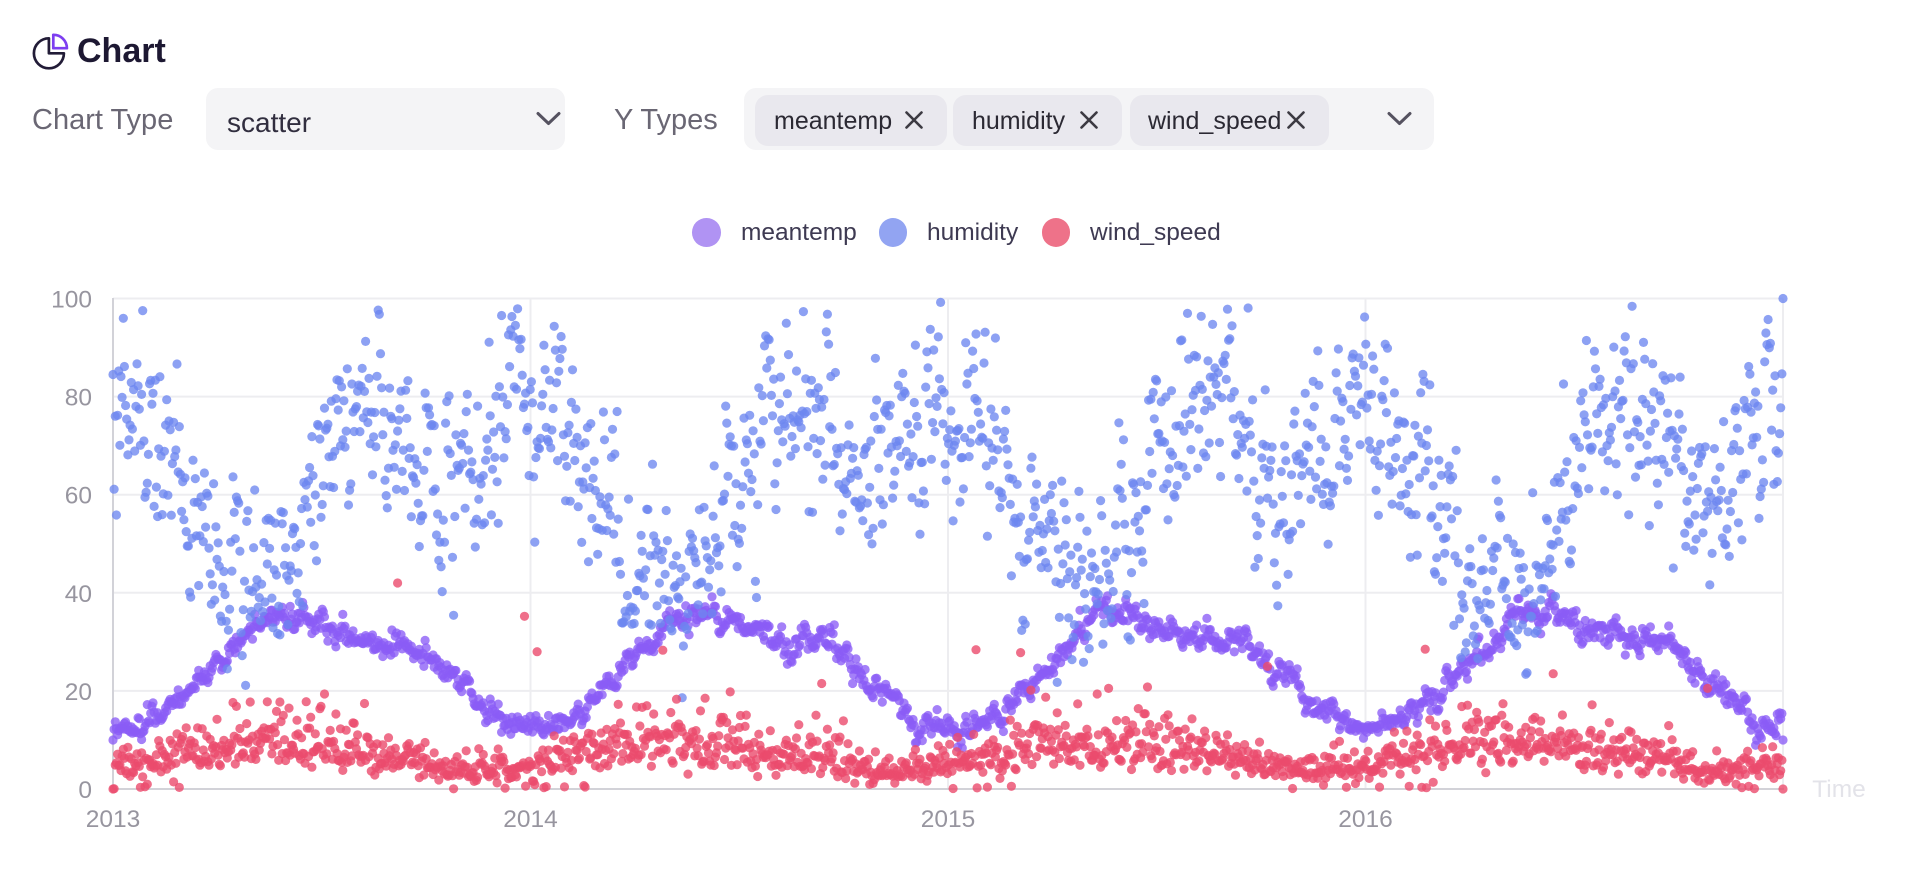 Image resolution: width=1914 pixels, height=886 pixels. I want to click on svg-text: 2016, so click(1365, 819).